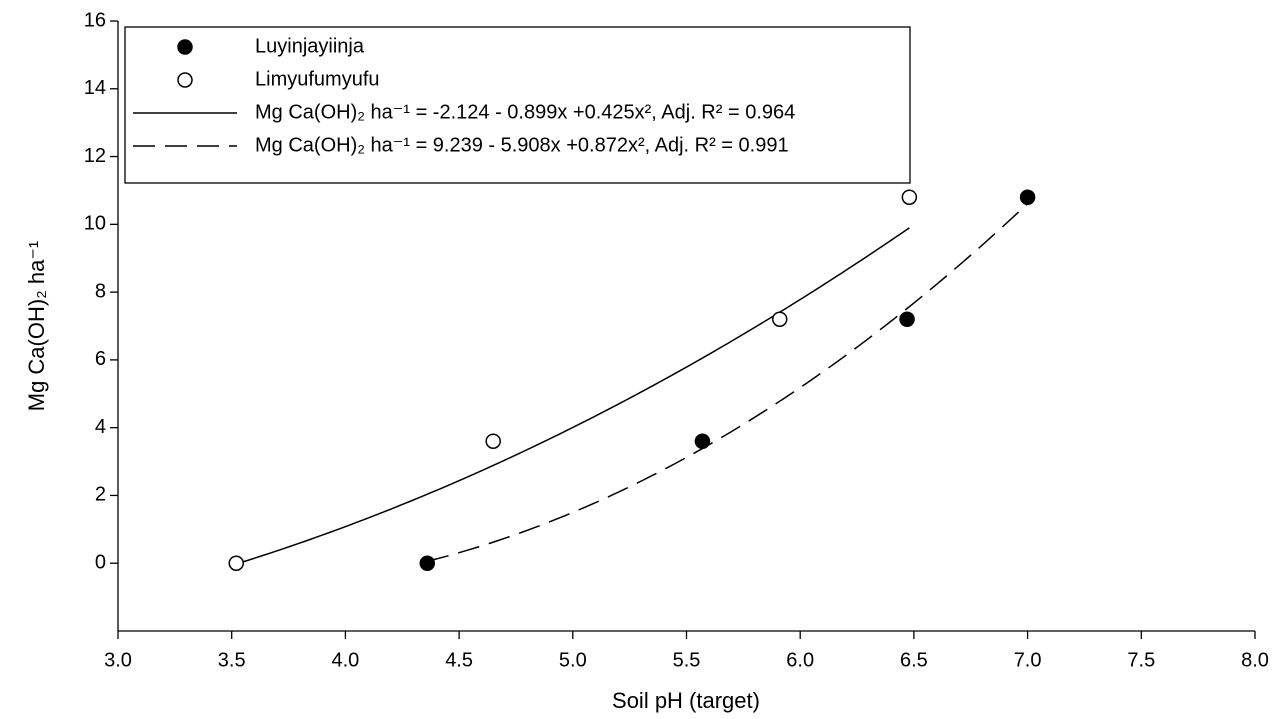 Image resolution: width=1273 pixels, height=719 pixels. I want to click on x-tick-label: 4.5, so click(459, 660).